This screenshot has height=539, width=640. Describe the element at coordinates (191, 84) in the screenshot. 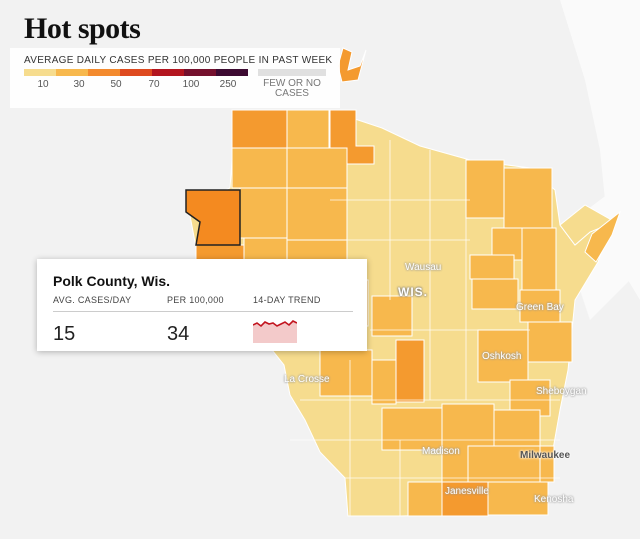

I see `legend-tick: 100` at that location.